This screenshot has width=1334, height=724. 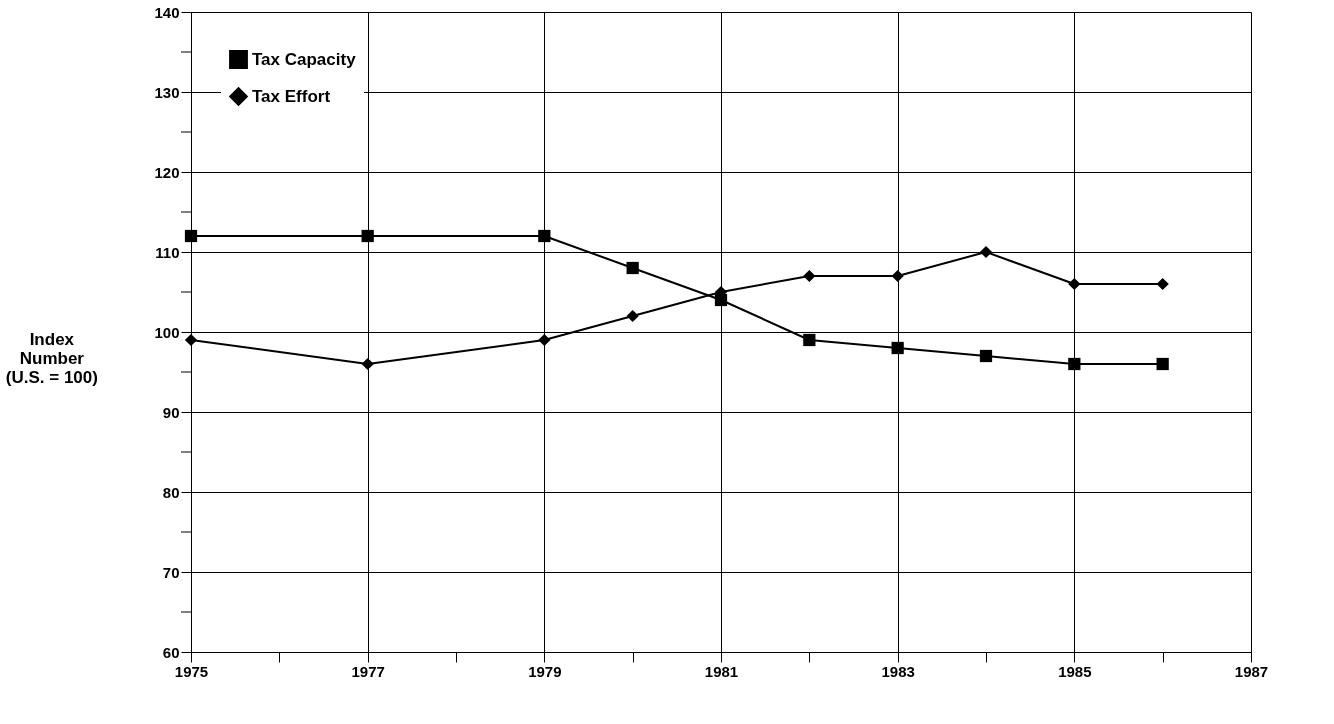 What do you see at coordinates (171, 652) in the screenshot?
I see `y-tick-label: 60` at bounding box center [171, 652].